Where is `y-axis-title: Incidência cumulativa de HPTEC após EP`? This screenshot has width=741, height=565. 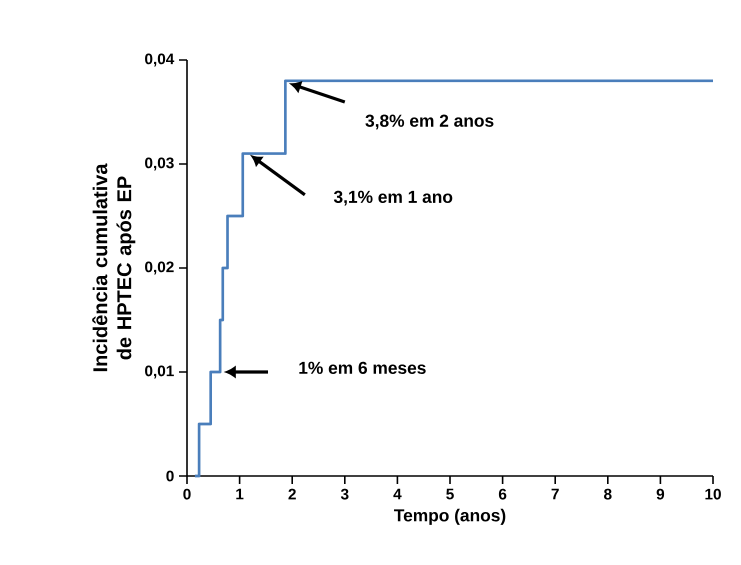 y-axis-title: Incidência cumulativa de HPTEC após EP is located at coordinates (114, 267).